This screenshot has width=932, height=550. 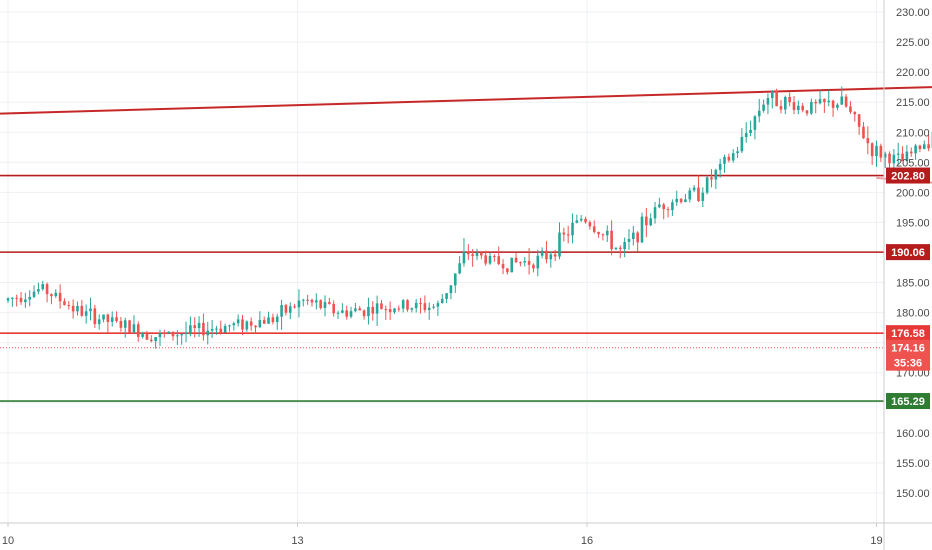 What do you see at coordinates (297, 541) in the screenshot?
I see `x-tick-label: 13` at bounding box center [297, 541].